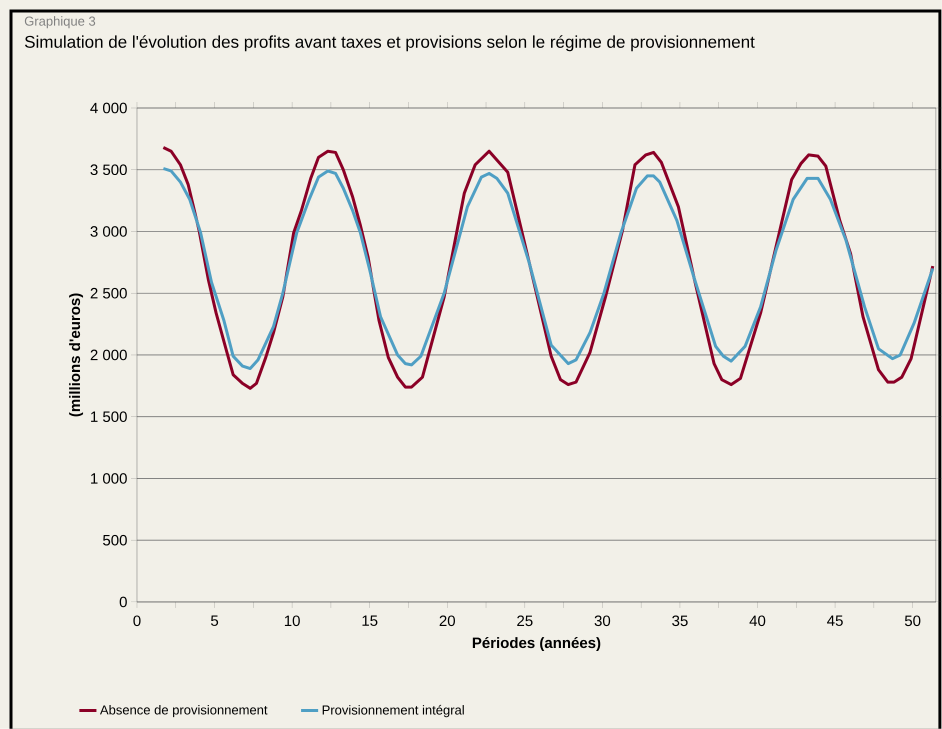 The image size is (942, 729). I want to click on x-tick-label: 45, so click(835, 621).